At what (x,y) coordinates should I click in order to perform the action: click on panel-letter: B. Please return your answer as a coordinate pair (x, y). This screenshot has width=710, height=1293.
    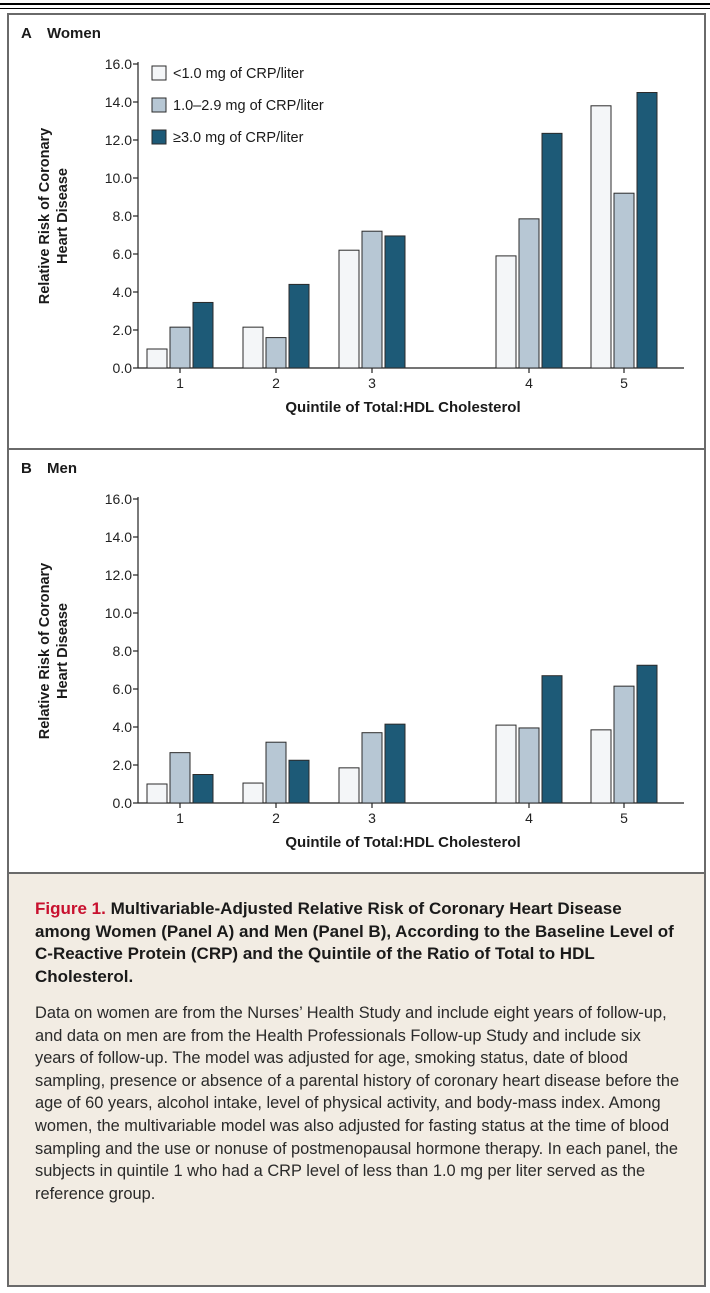
    Looking at the image, I should click on (26, 468).